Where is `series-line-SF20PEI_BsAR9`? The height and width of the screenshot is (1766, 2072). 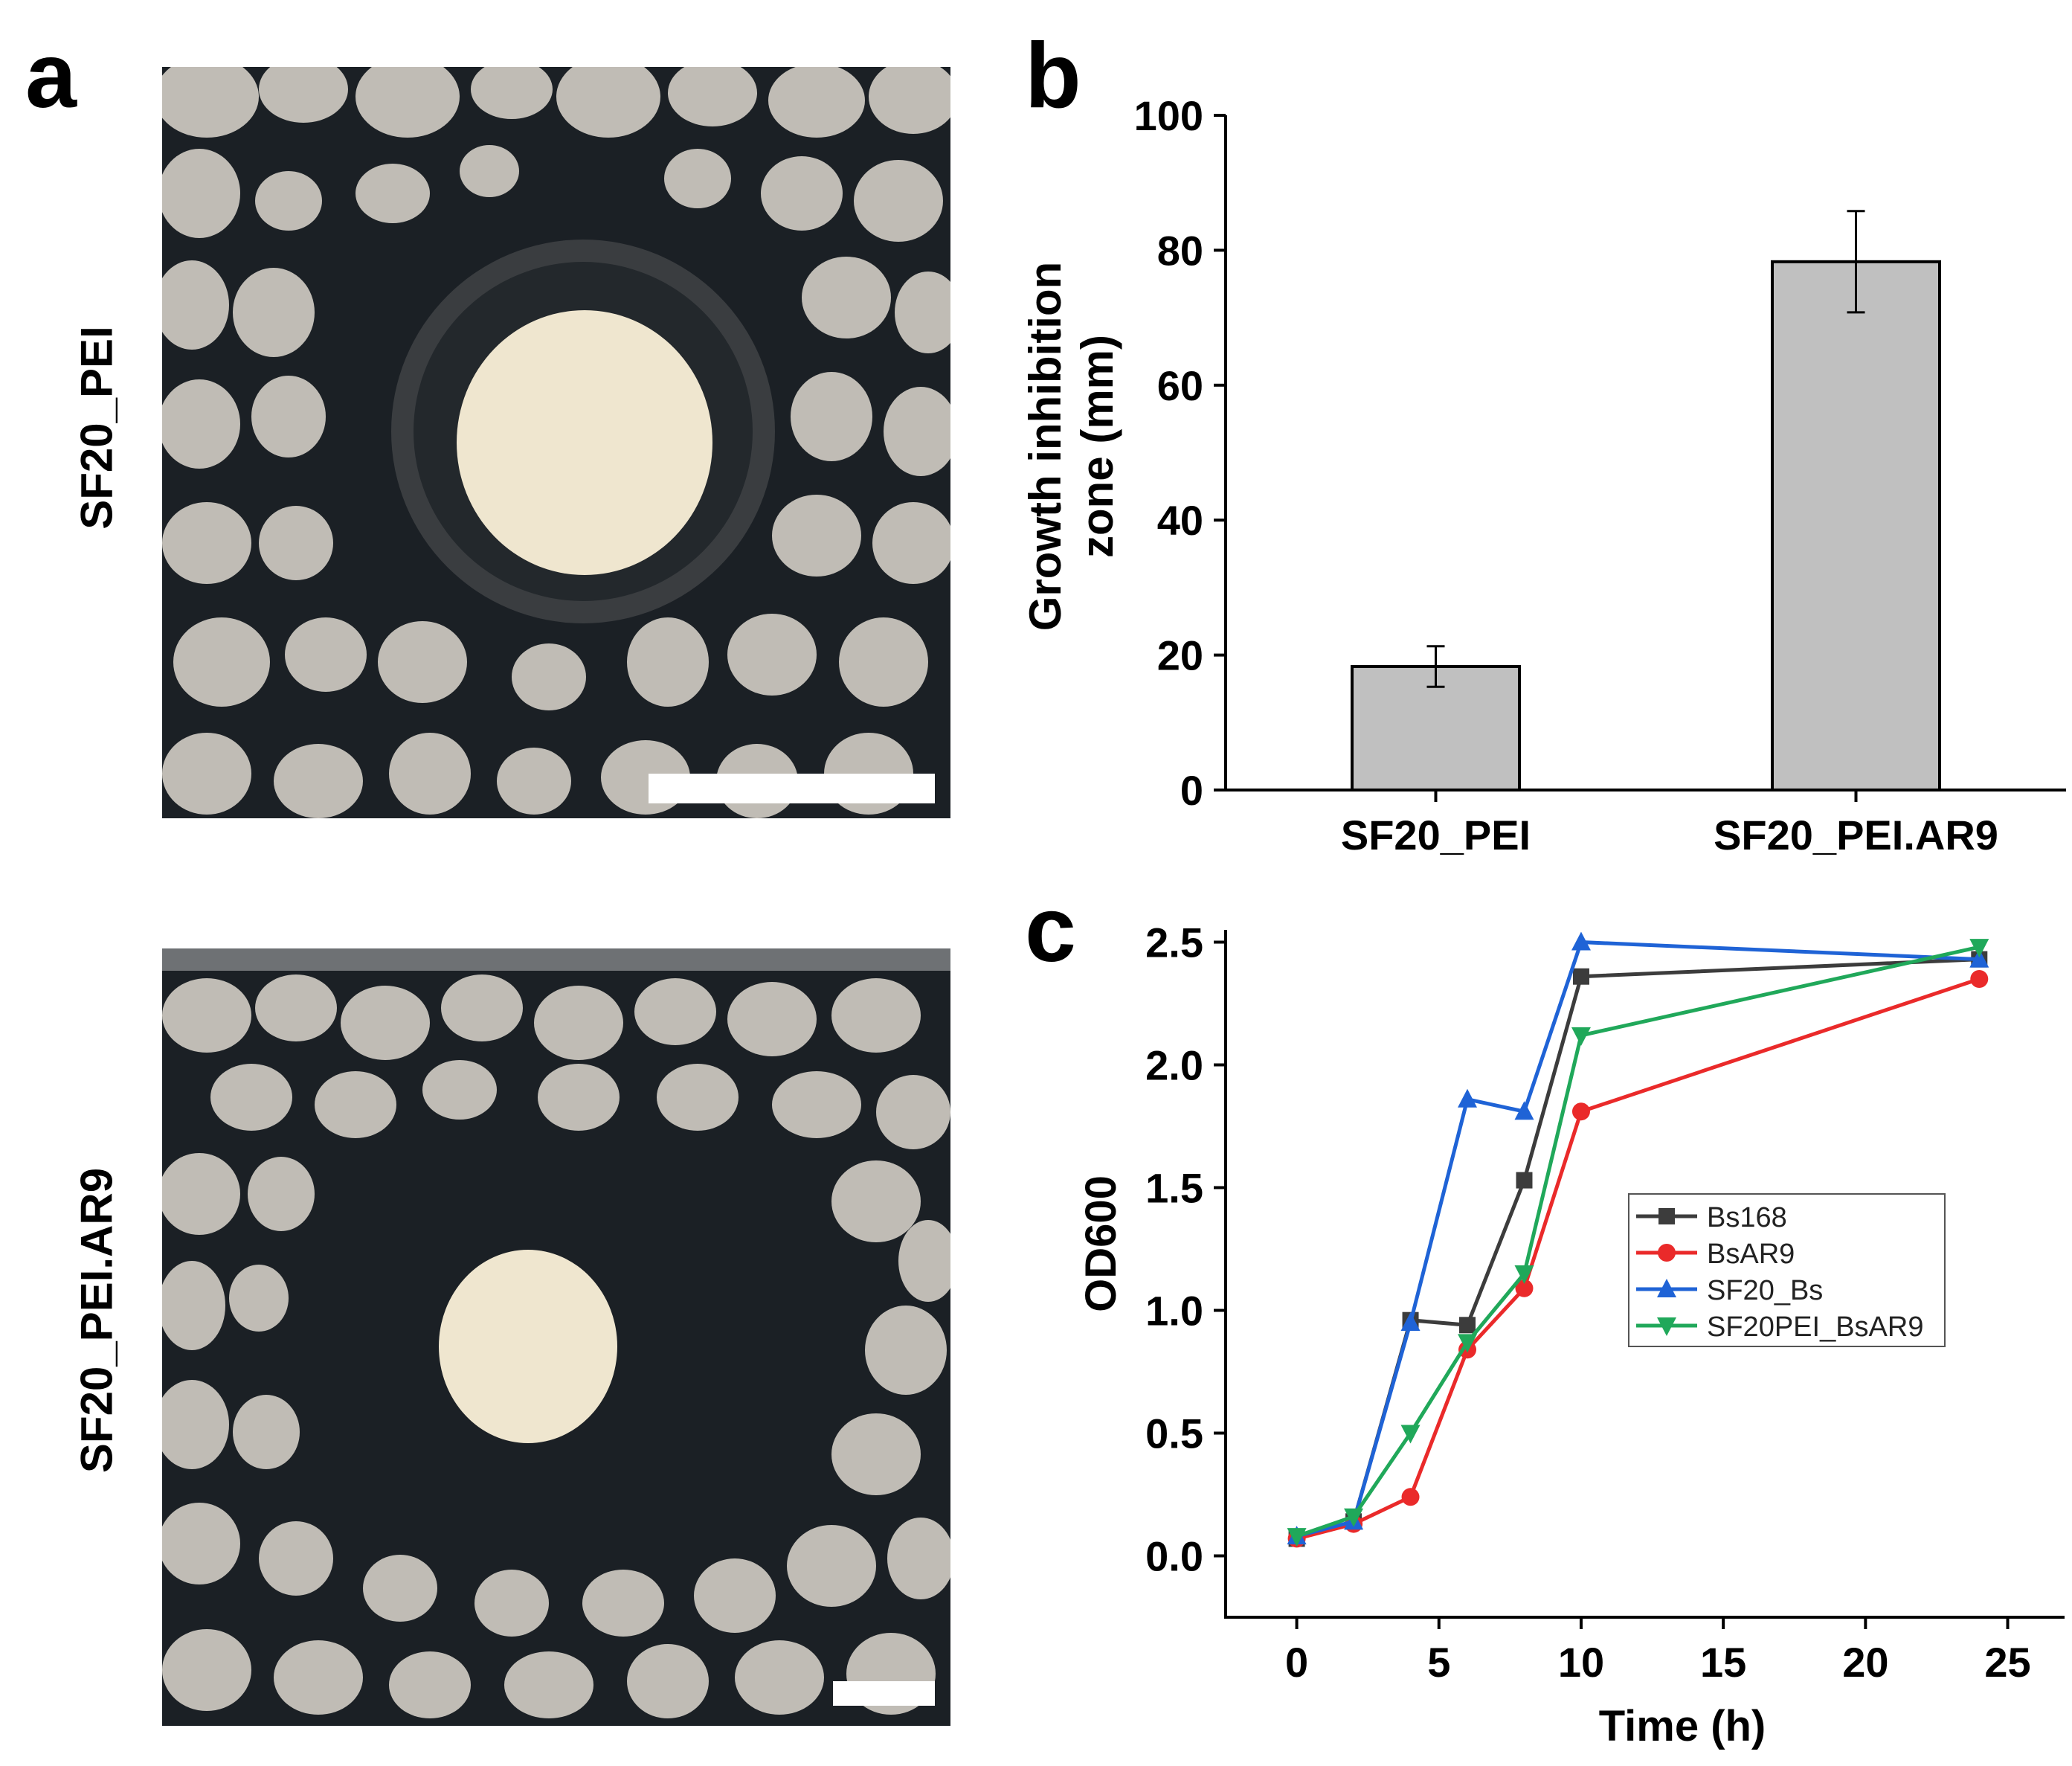
series-line-SF20PEI_BsAR9 is located at coordinates (1638, 1241).